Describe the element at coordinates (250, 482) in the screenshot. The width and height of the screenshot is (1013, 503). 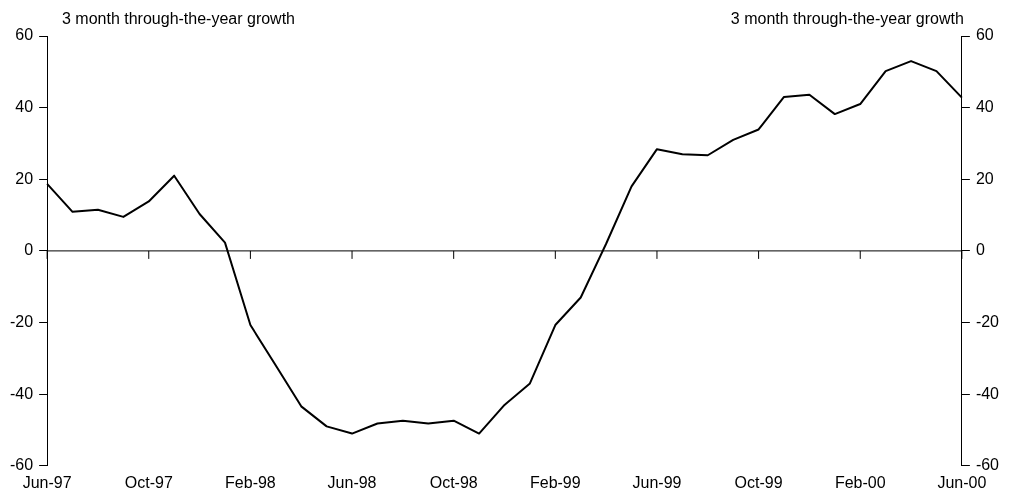
I see `x-tick-label: Feb-98` at that location.